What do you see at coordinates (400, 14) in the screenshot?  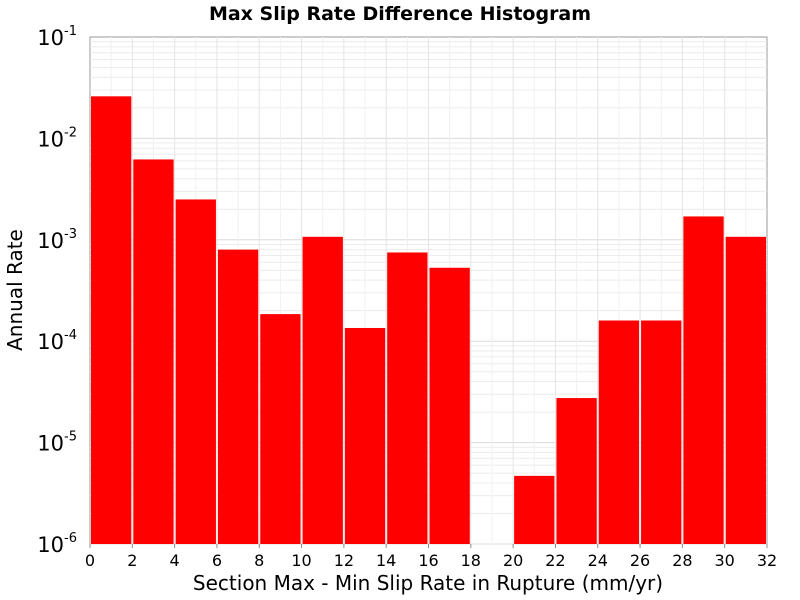 I see `chart-title: Max Slip Rate Difference Histogram` at bounding box center [400, 14].